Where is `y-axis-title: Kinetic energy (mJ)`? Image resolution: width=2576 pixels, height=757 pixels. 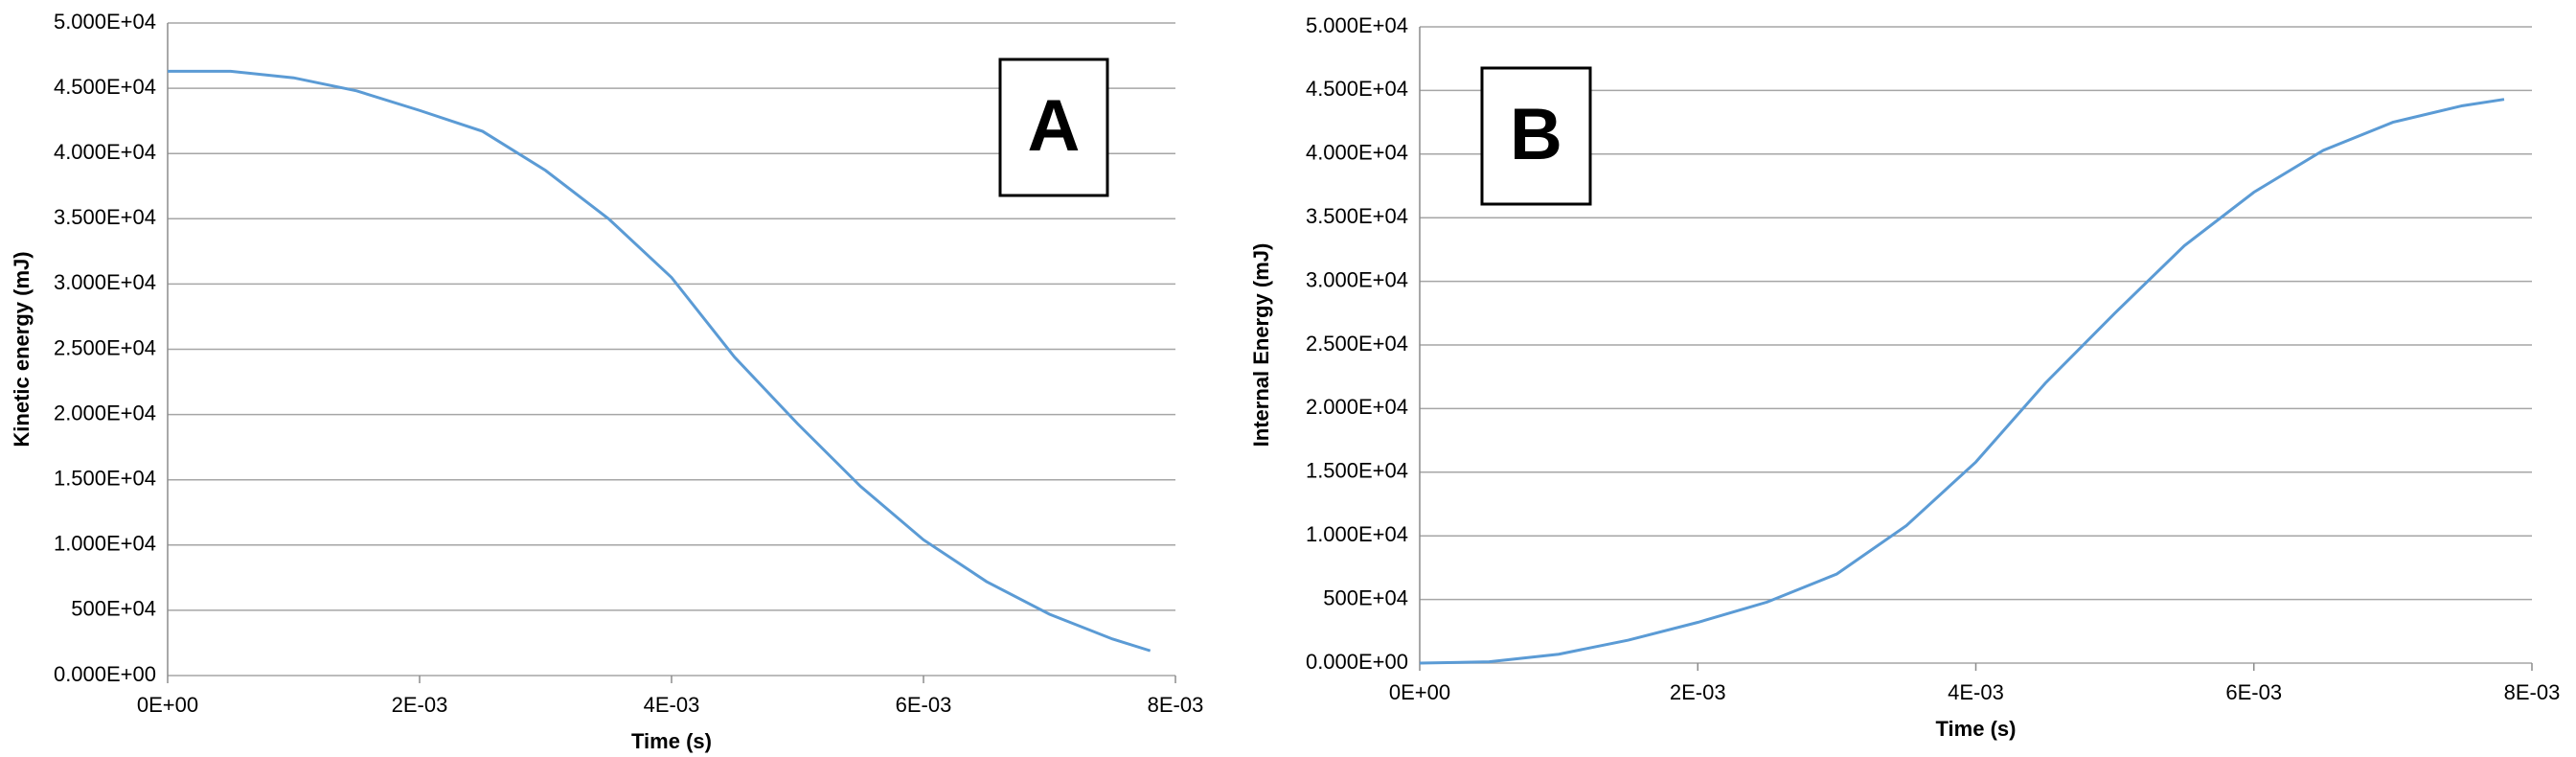
y-axis-title: Kinetic energy (mJ) is located at coordinates (22, 349).